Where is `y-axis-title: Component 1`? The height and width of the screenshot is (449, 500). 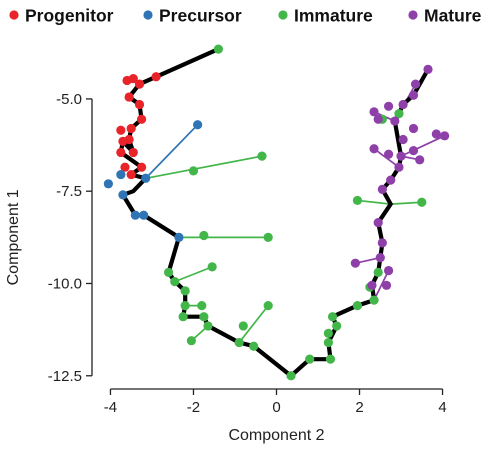
y-axis-title: Component 1 is located at coordinates (13, 237).